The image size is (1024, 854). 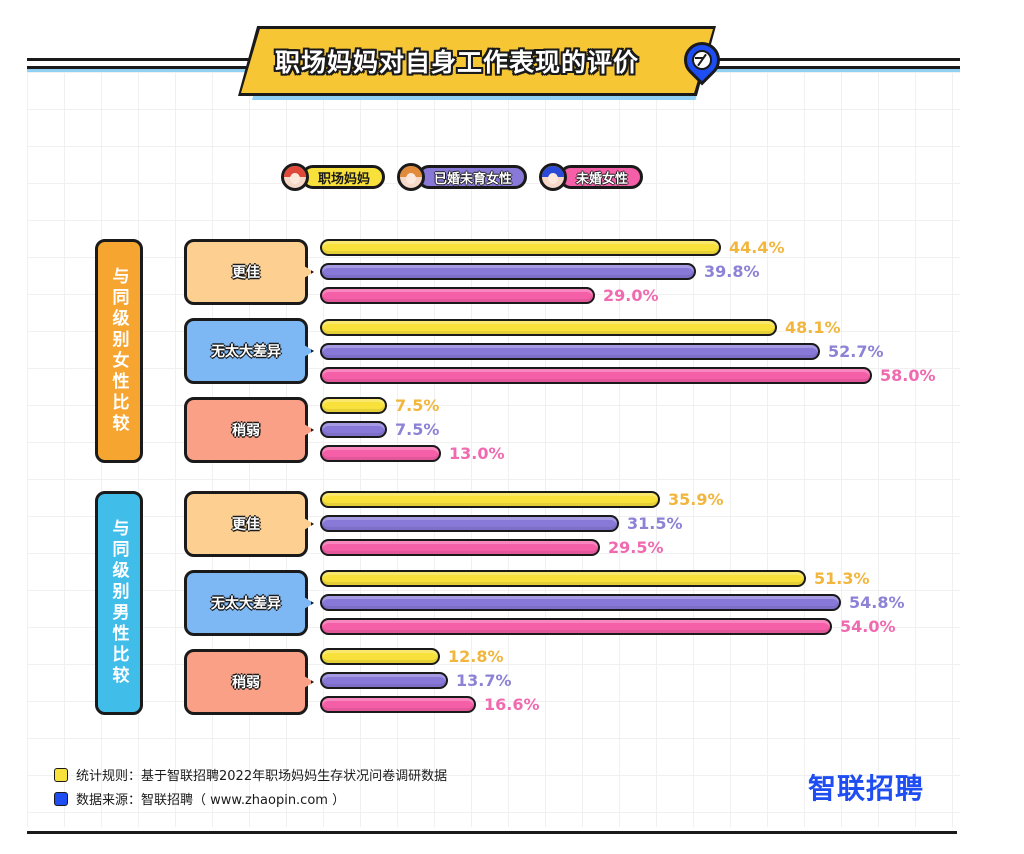 What do you see at coordinates (655, 523) in the screenshot?
I see `bar-value-label: 31.5%` at bounding box center [655, 523].